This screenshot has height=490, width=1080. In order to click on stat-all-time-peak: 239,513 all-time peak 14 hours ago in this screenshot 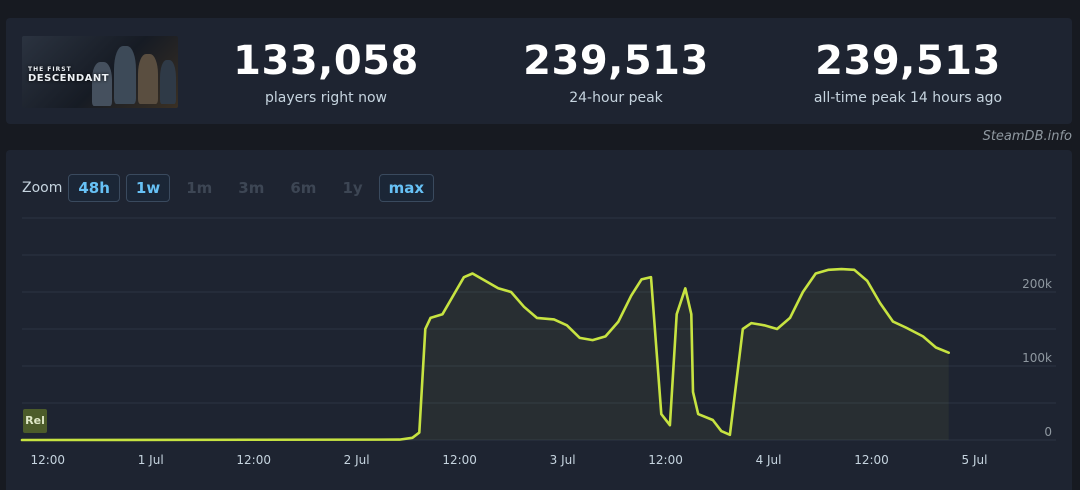, I will do `click(908, 72)`.